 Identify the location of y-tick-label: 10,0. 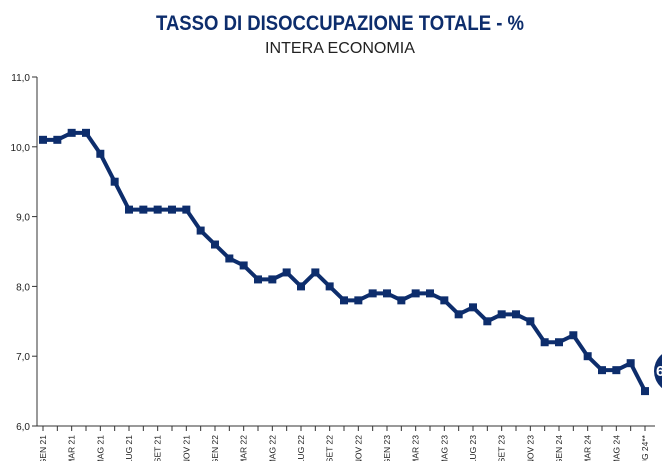
(21, 148).